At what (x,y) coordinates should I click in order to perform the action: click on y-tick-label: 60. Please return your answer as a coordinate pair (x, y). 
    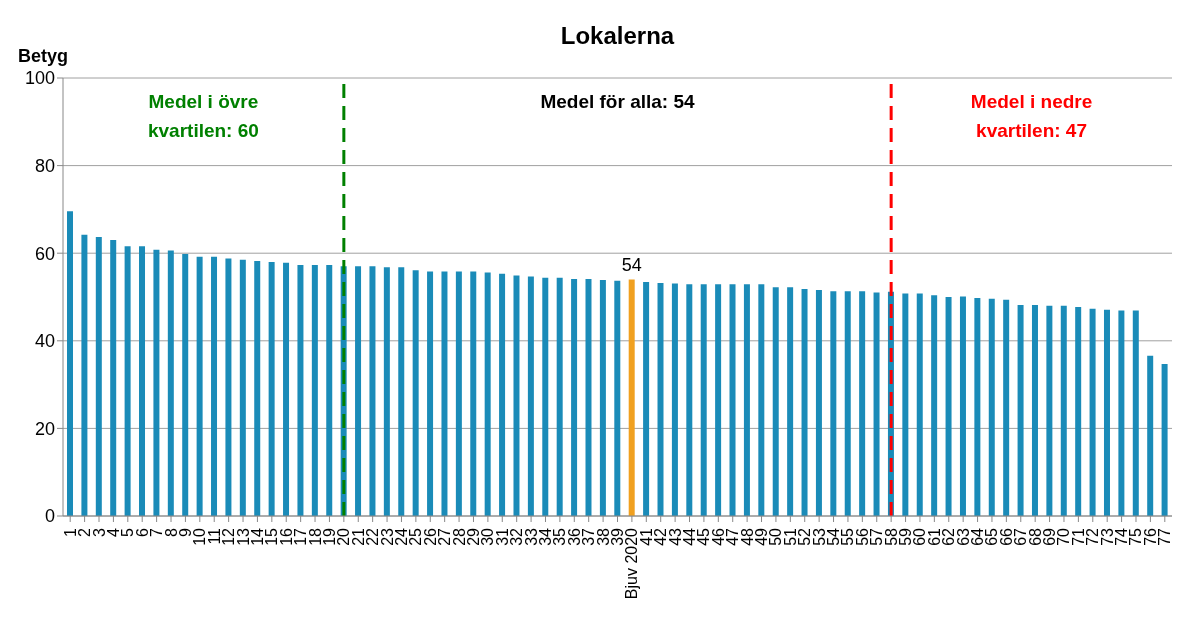
    Looking at the image, I should click on (44, 253).